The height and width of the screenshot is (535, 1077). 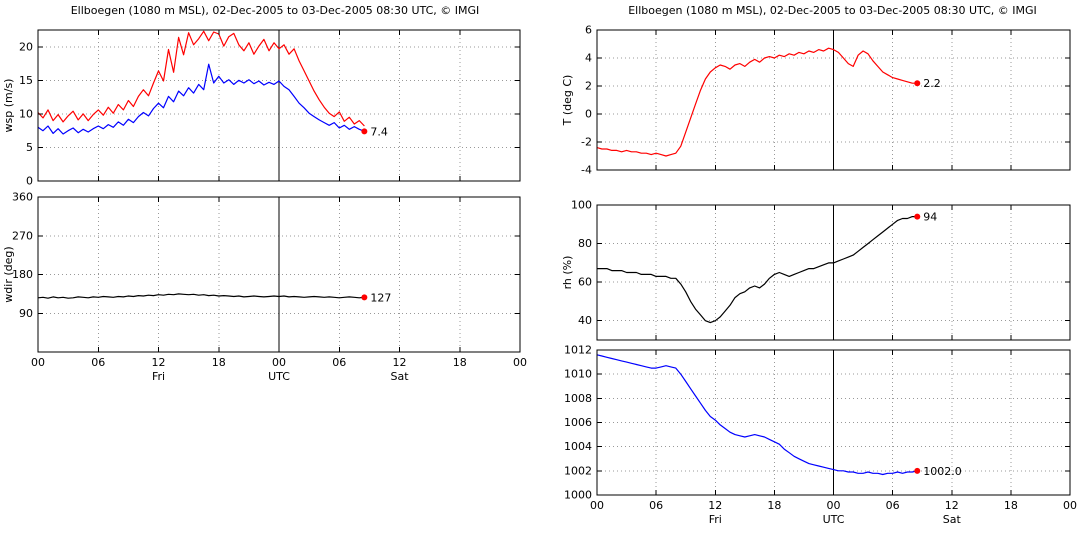 I want to click on y-axis-label: rh (%), so click(x=567, y=273).